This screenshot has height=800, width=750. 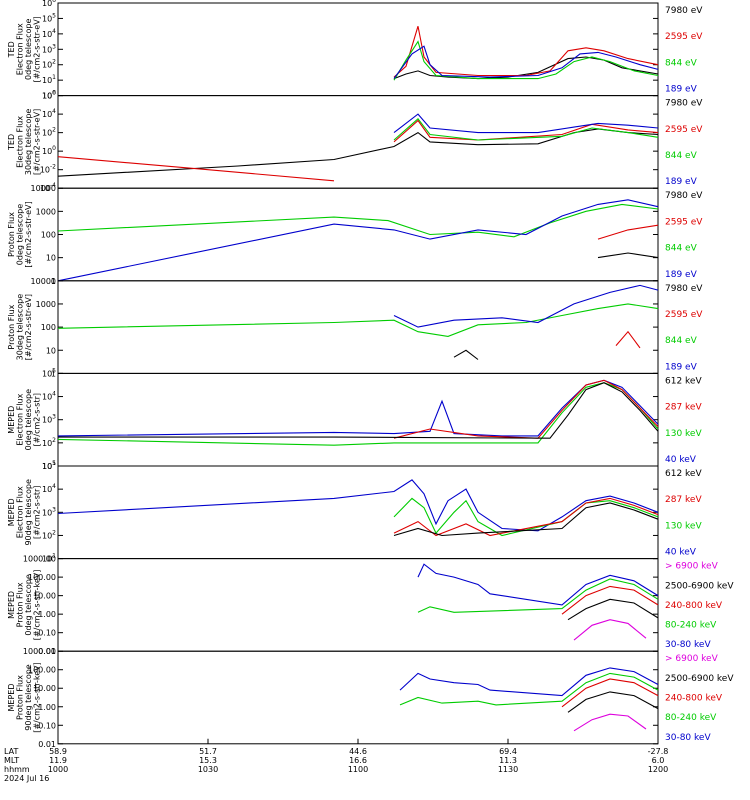 What do you see at coordinates (47, 744) in the screenshot?
I see `y-tick-label: 0.01` at bounding box center [47, 744].